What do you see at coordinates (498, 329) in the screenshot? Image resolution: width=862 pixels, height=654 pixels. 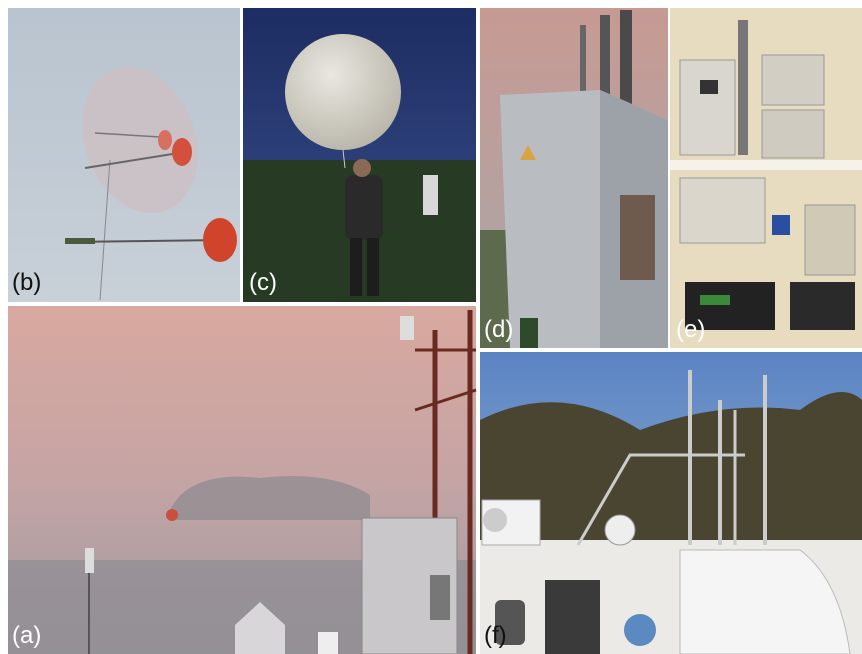 I see `panel-label: (d)` at bounding box center [498, 329].